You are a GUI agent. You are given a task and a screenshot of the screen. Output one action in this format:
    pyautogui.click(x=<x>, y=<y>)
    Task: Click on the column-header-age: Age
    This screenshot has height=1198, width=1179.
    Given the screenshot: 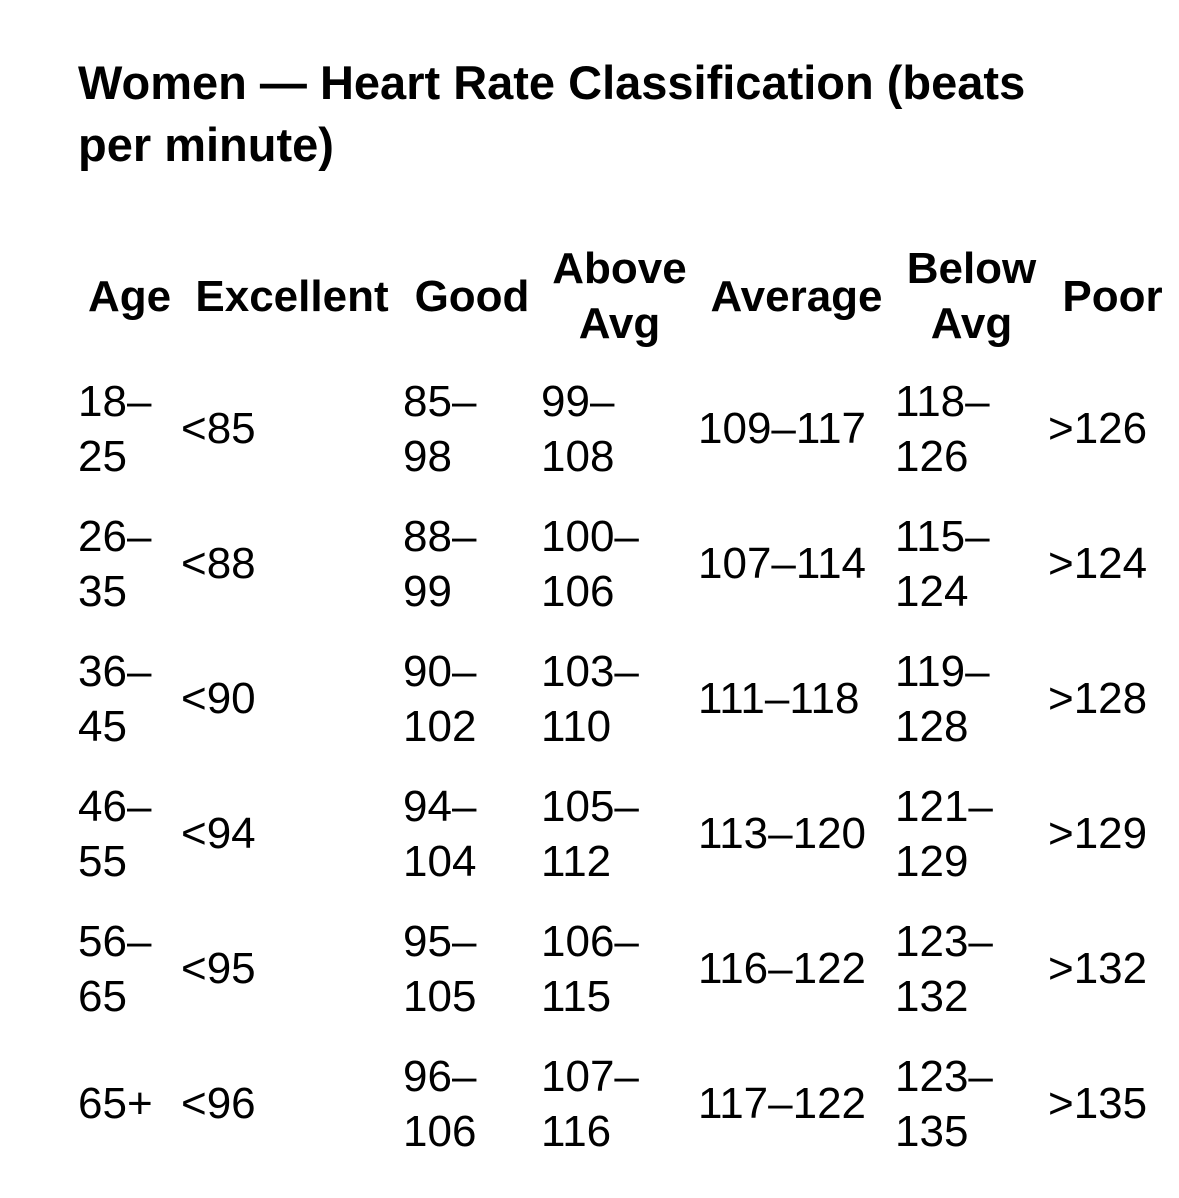 What is the action you would take?
    pyautogui.click(x=129, y=296)
    